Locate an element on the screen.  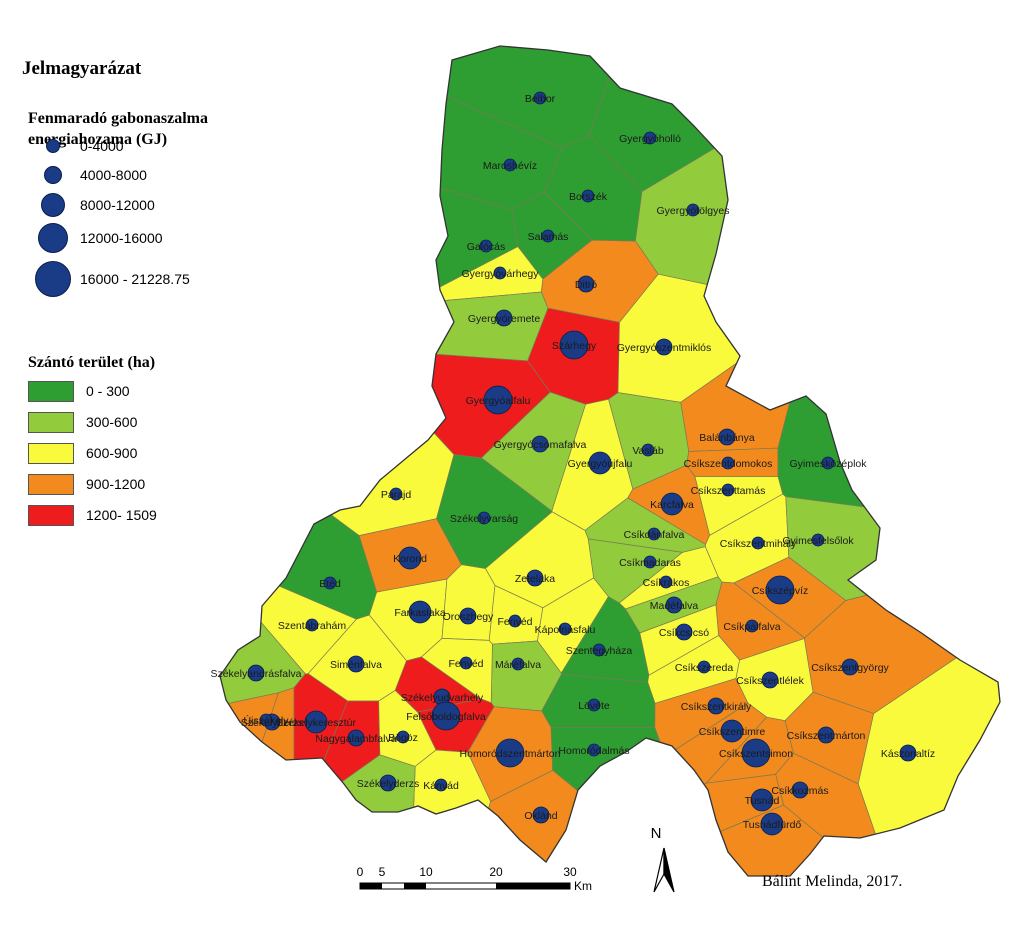
legend-title: Jelmagyarázat is located at coordinates (82, 68).